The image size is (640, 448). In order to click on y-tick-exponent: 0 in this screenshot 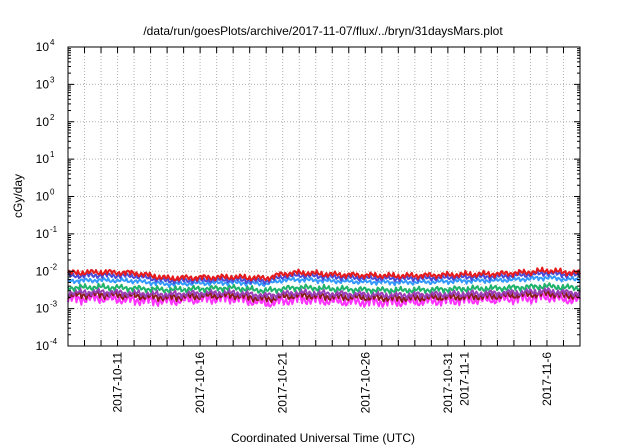, I will do `click(52, 192)`.